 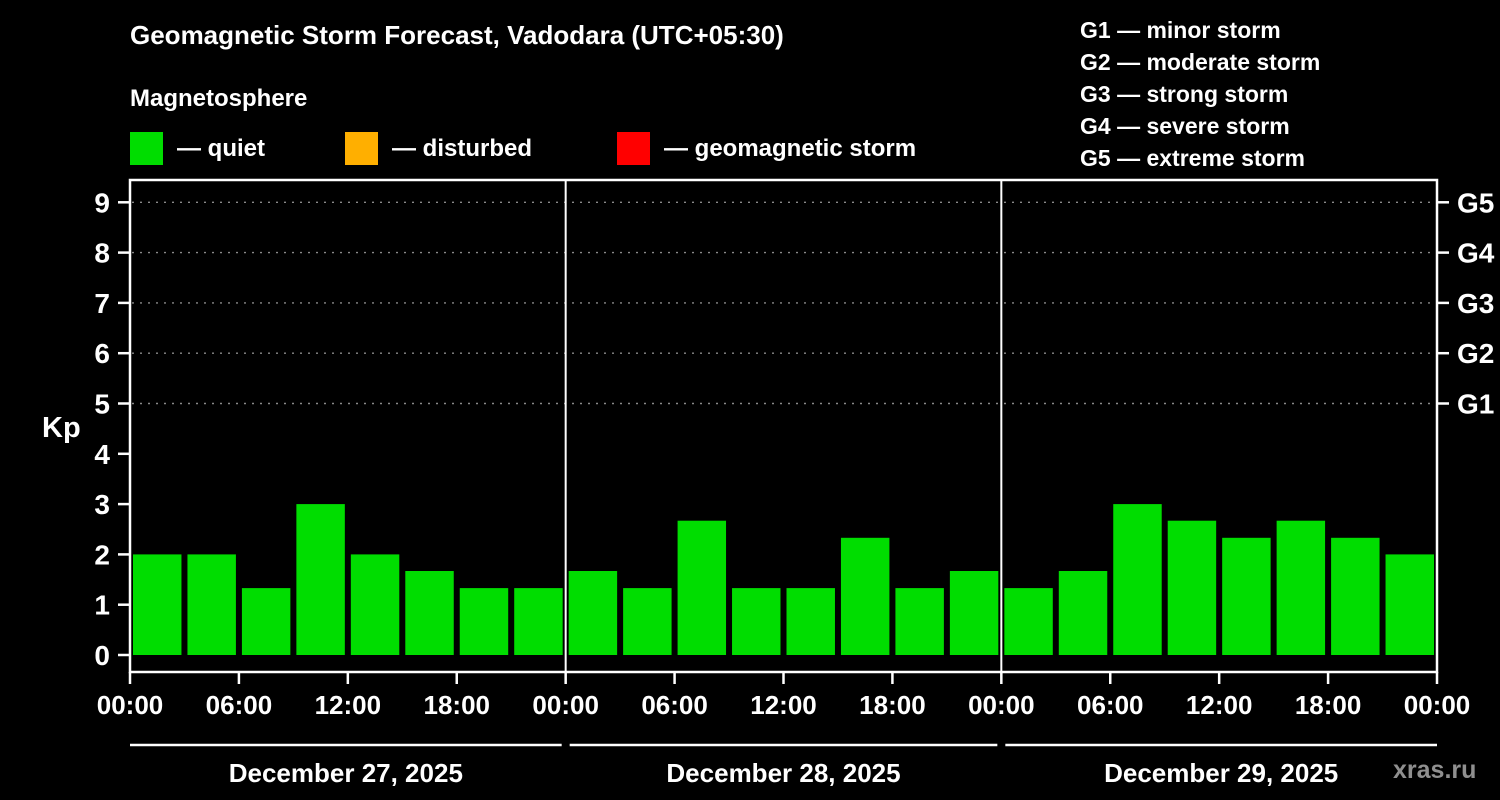 What do you see at coordinates (633, 148) in the screenshot?
I see `storm-color-swatch` at bounding box center [633, 148].